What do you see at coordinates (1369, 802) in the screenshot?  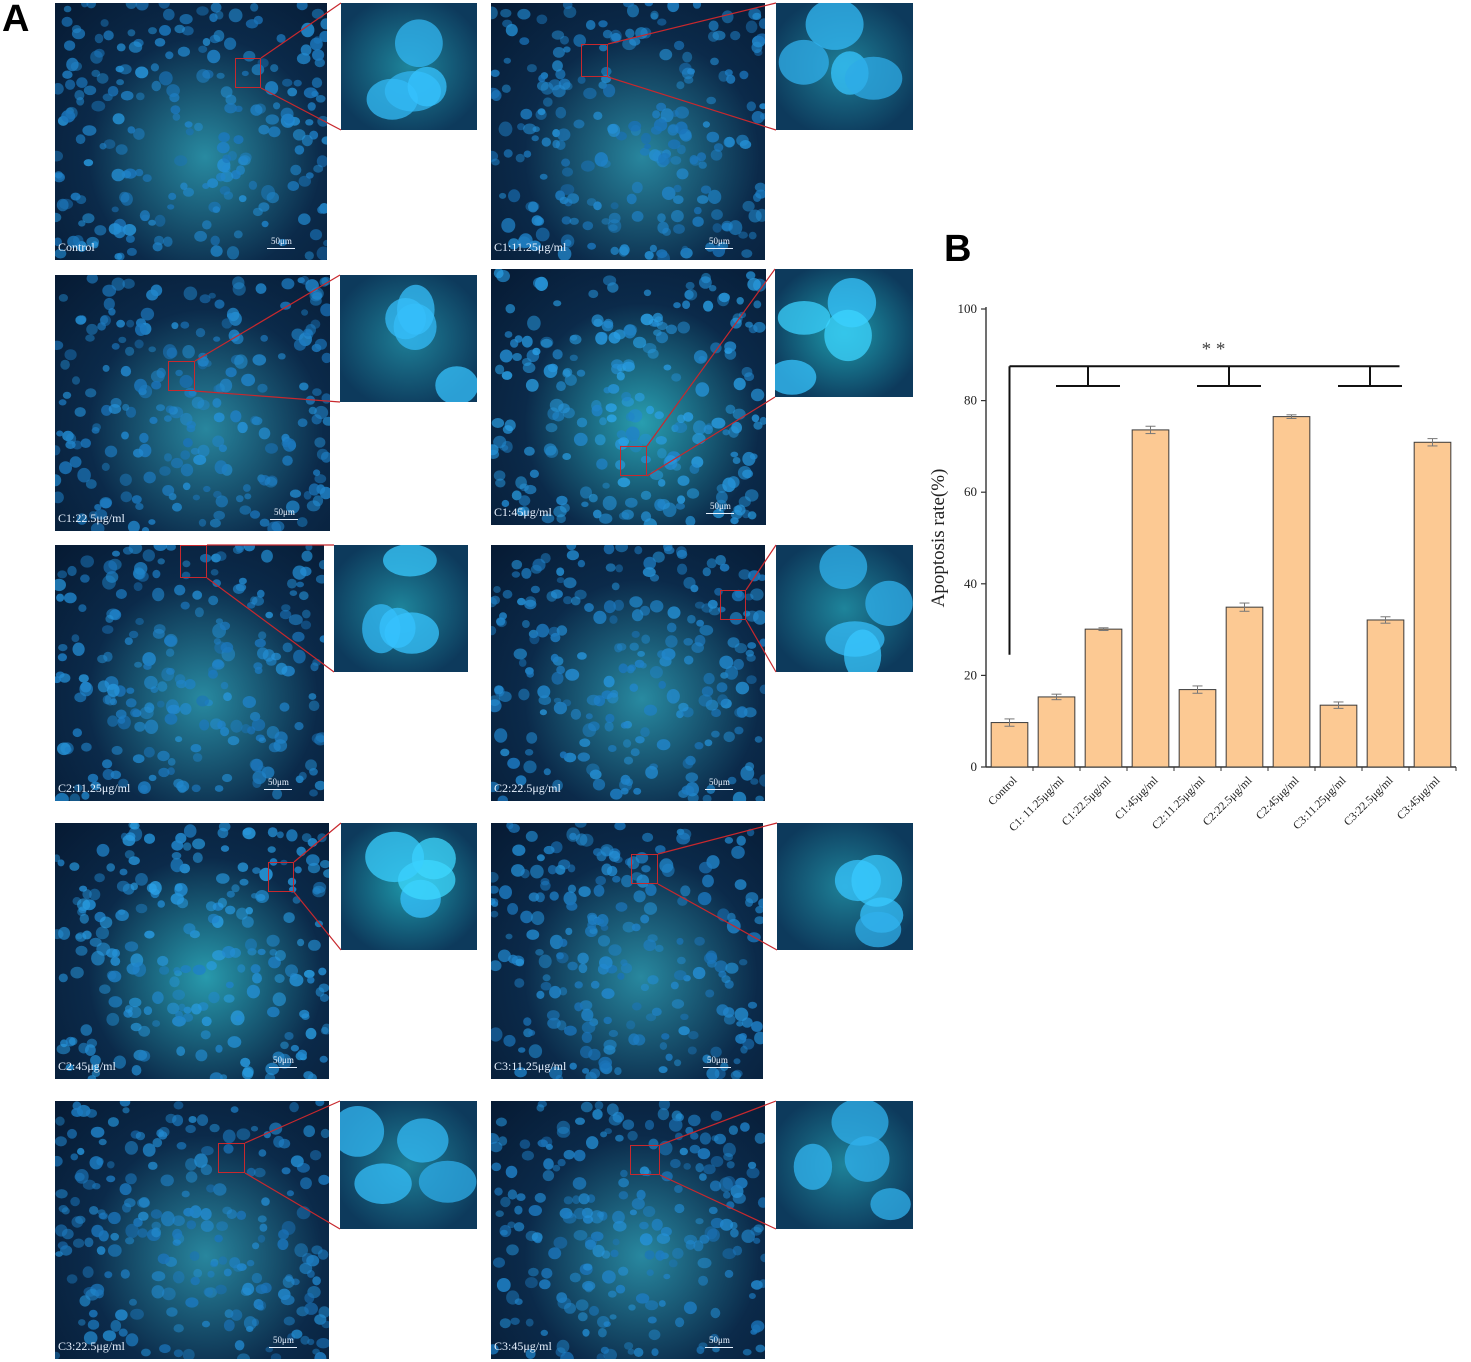 I see `x-tick-label: C3:22.5μg/ml` at bounding box center [1369, 802].